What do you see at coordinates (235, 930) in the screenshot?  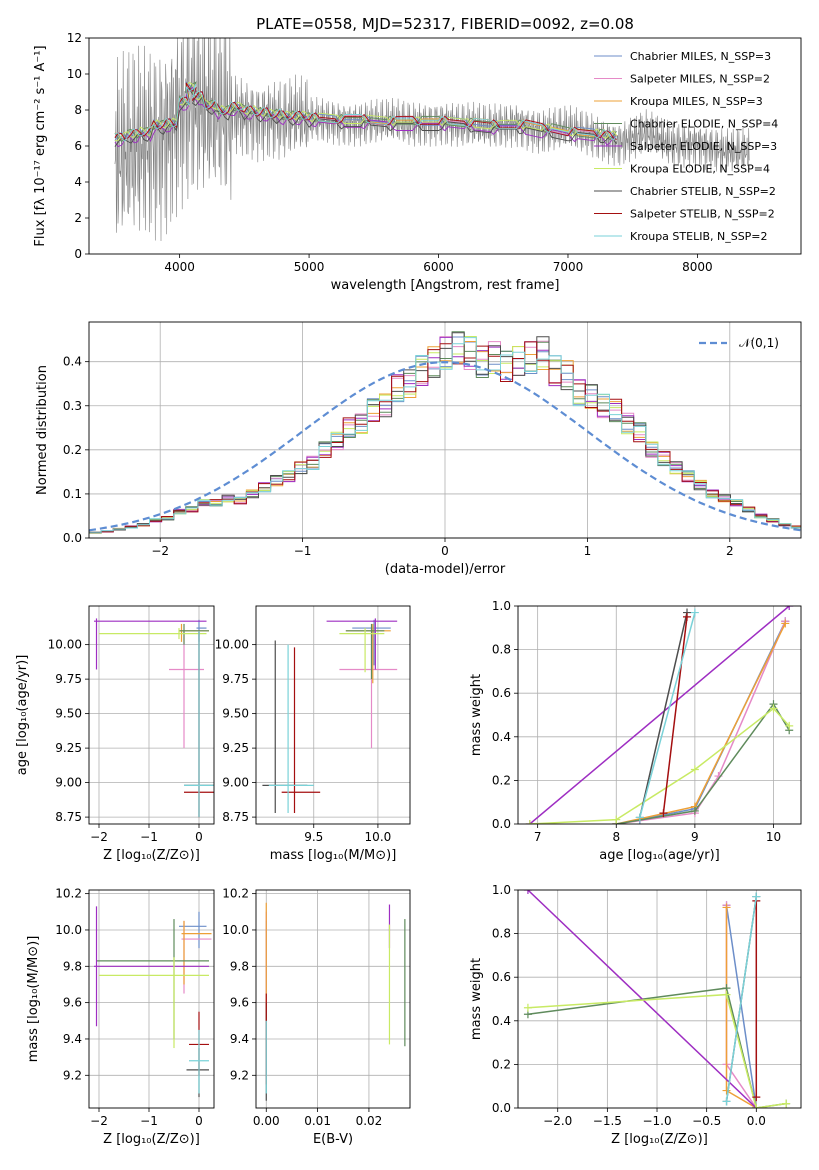 I see `tick-label-y: 10.0` at bounding box center [235, 930].